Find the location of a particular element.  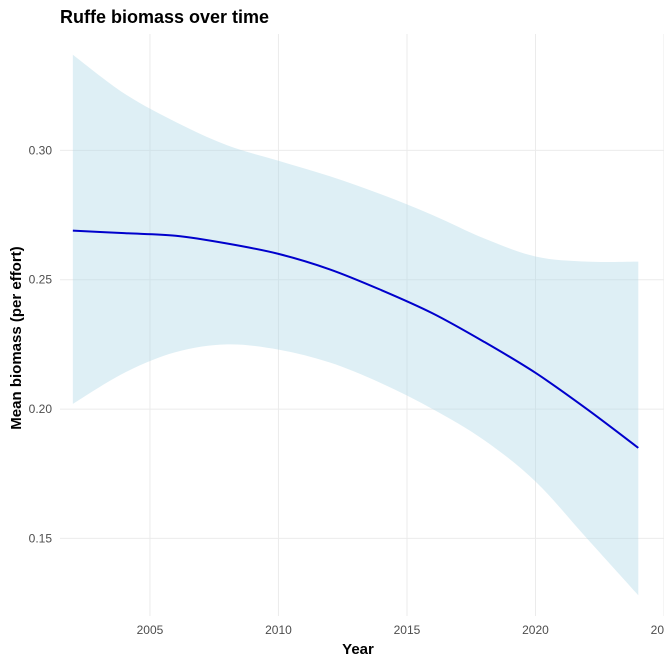

x-tick-label: 2020 is located at coordinates (535, 630).